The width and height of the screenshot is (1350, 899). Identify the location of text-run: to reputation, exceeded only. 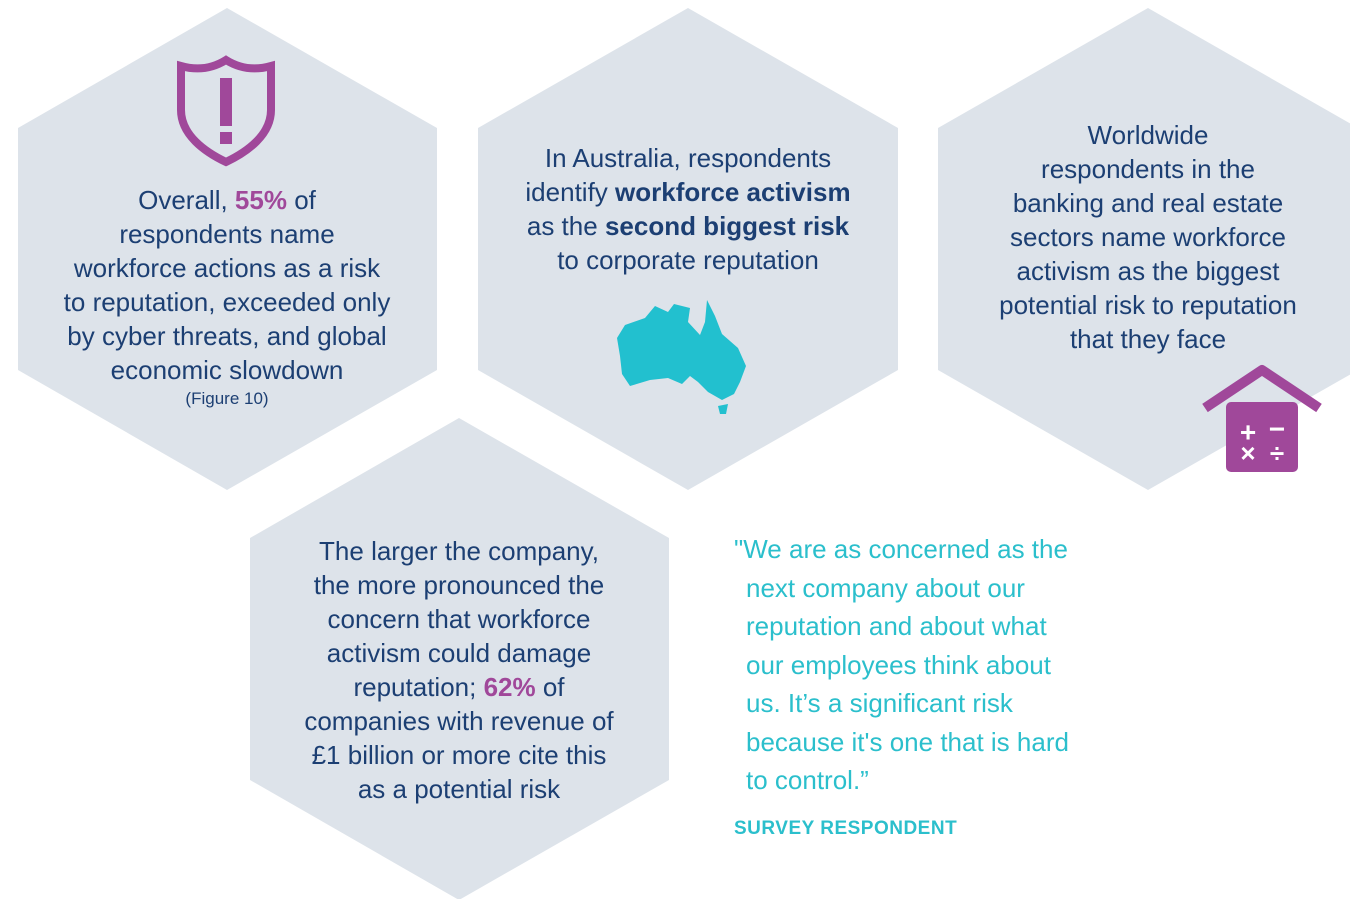
(227, 302).